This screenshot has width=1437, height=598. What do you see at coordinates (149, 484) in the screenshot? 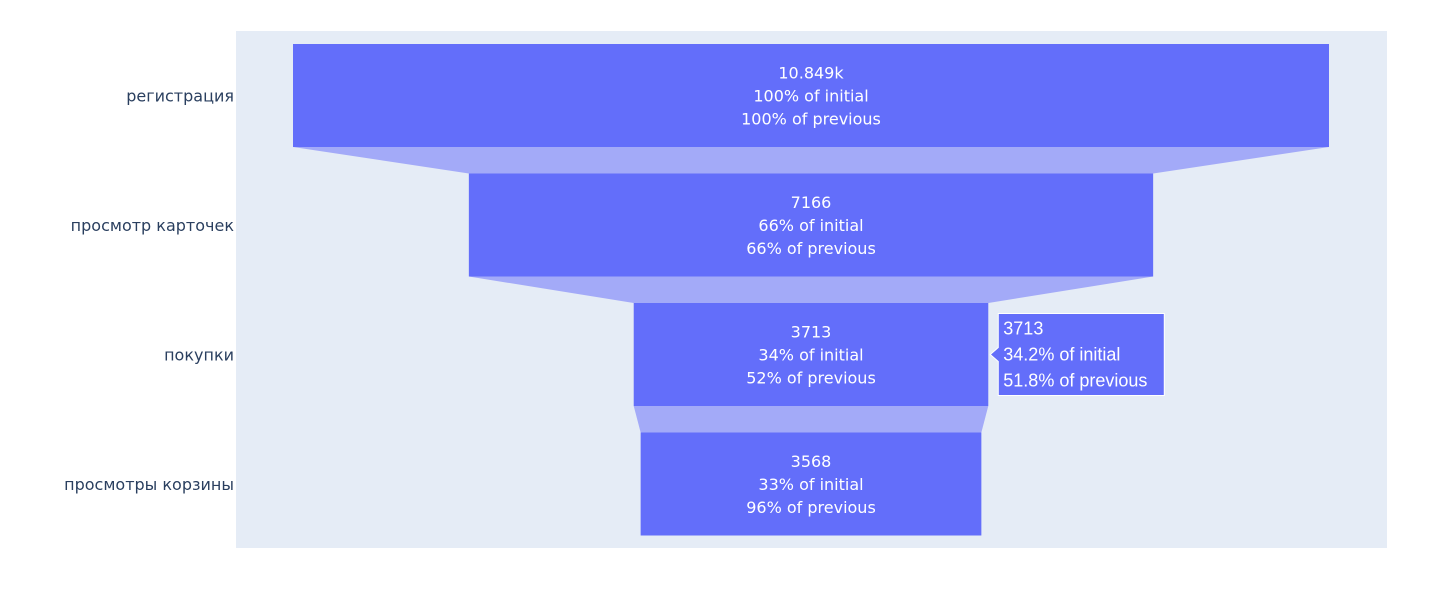
I see `stage-label: просмотры корзины` at bounding box center [149, 484].